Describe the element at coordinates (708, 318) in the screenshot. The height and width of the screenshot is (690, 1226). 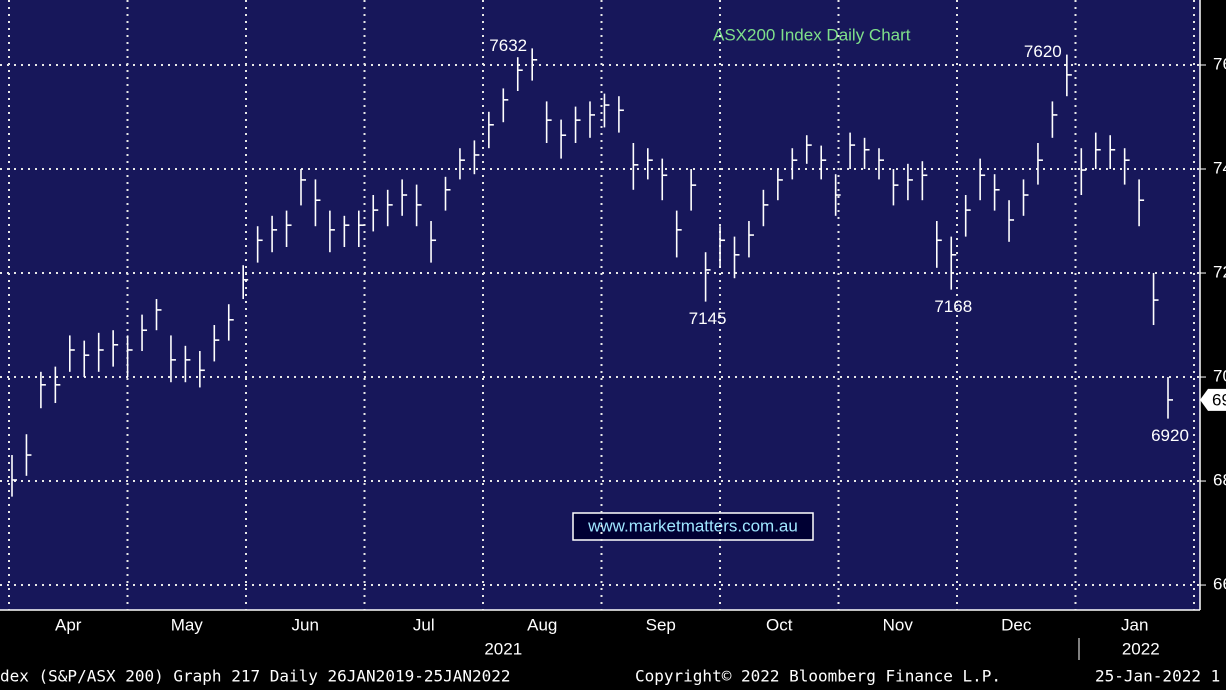
I see `annotation: 7145` at that location.